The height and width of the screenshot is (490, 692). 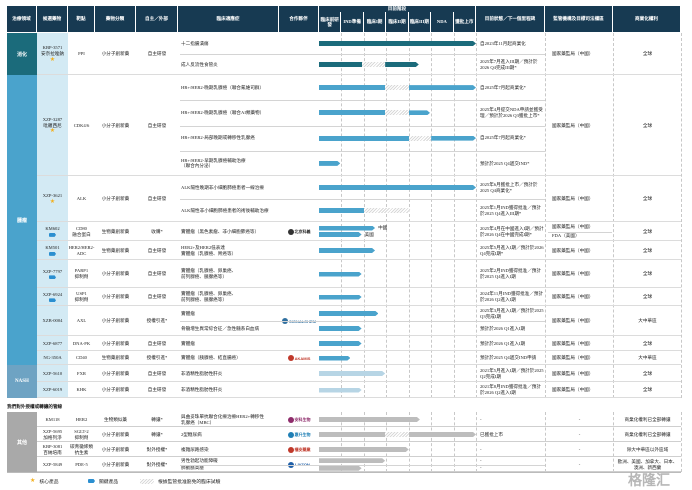 I want to click on candidate-name: XZP-5695 加格列淨, so click(x=52, y=434).